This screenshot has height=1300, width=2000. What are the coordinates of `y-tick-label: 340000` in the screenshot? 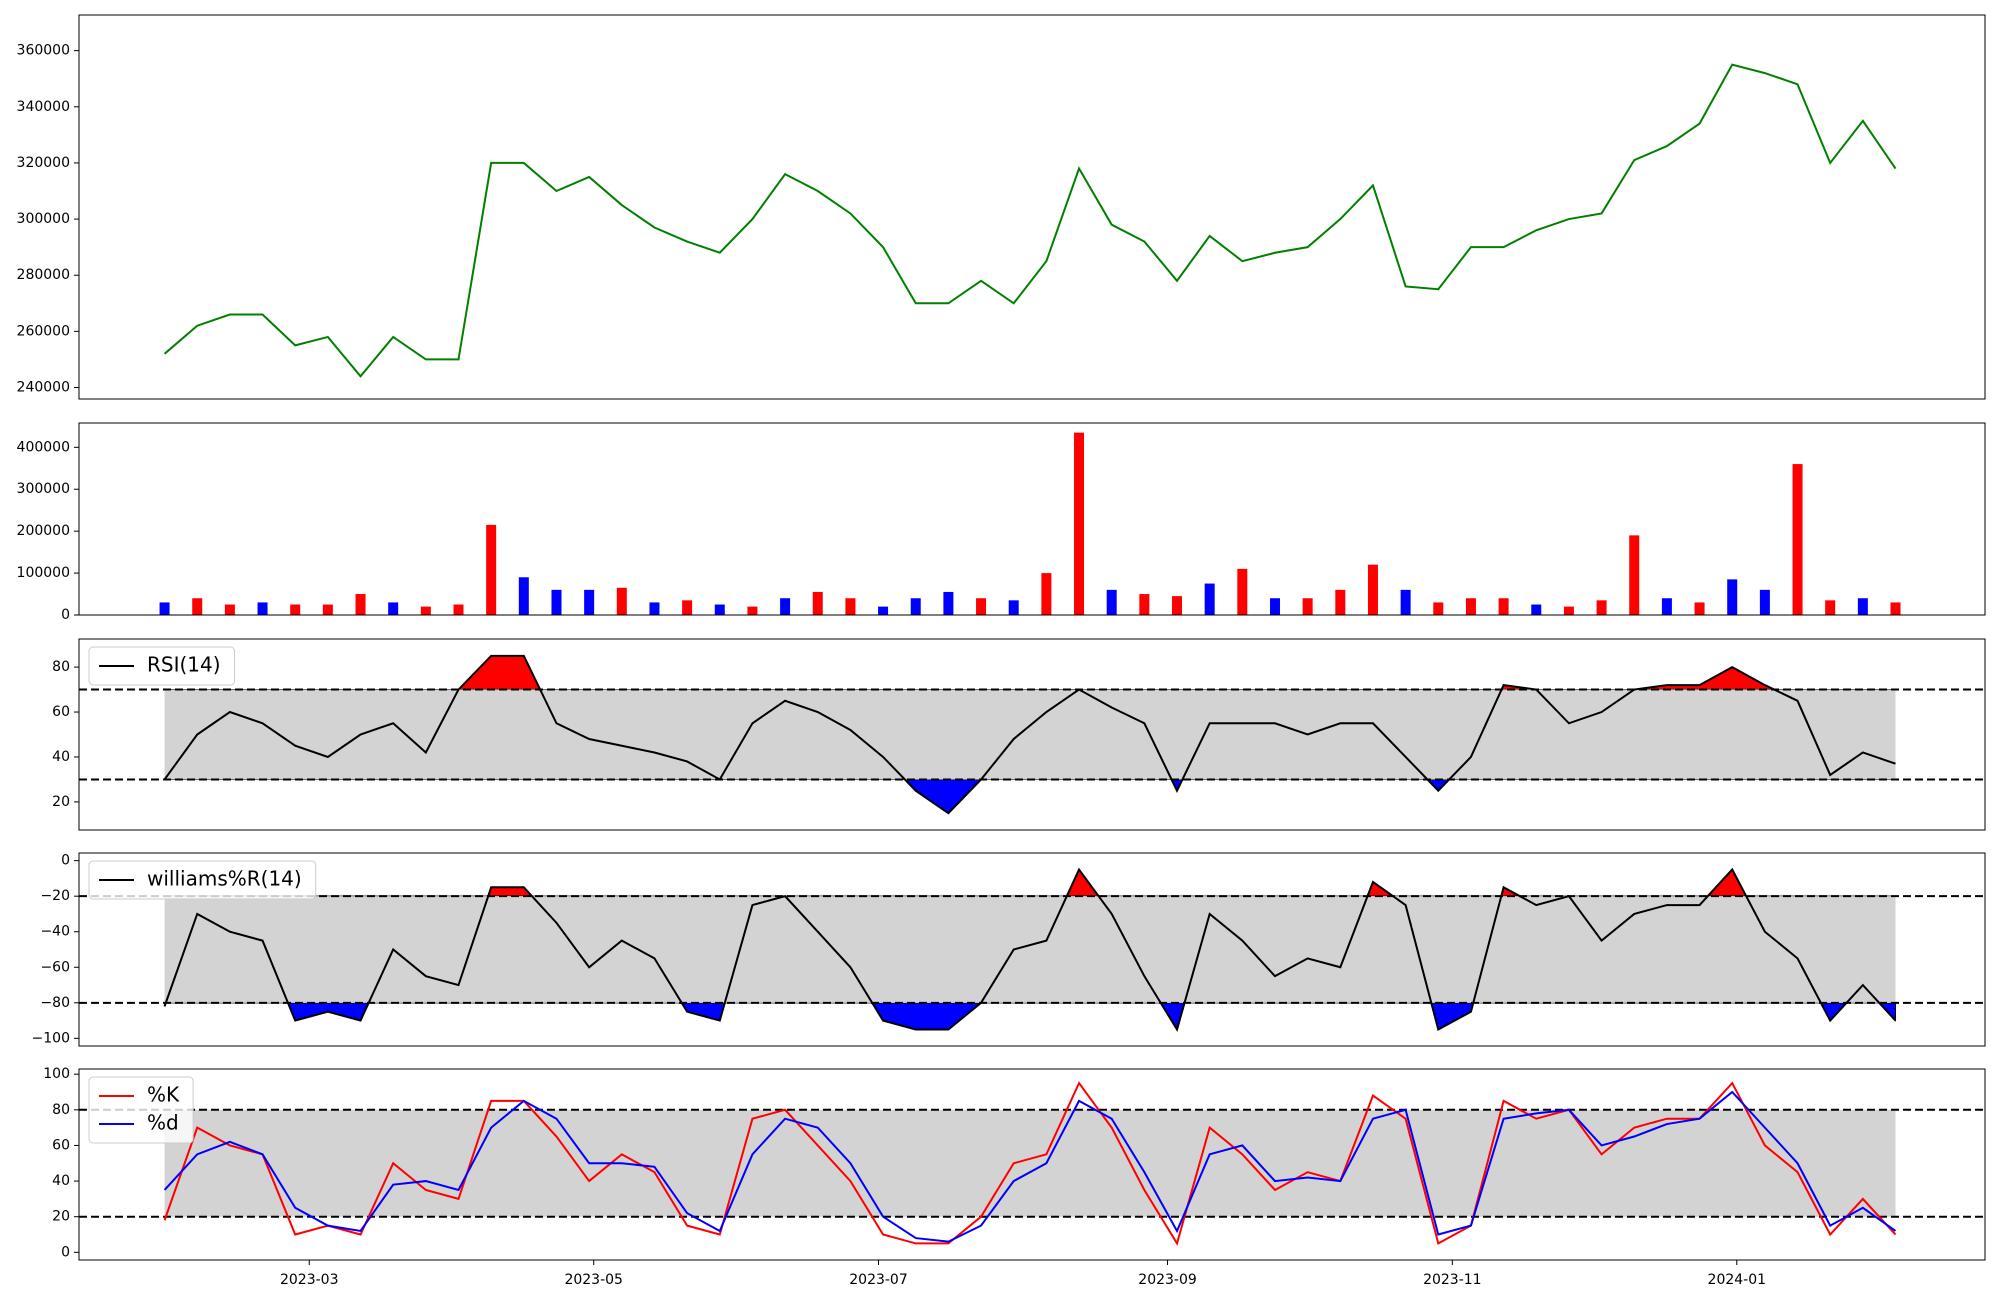 It's located at (43, 107).